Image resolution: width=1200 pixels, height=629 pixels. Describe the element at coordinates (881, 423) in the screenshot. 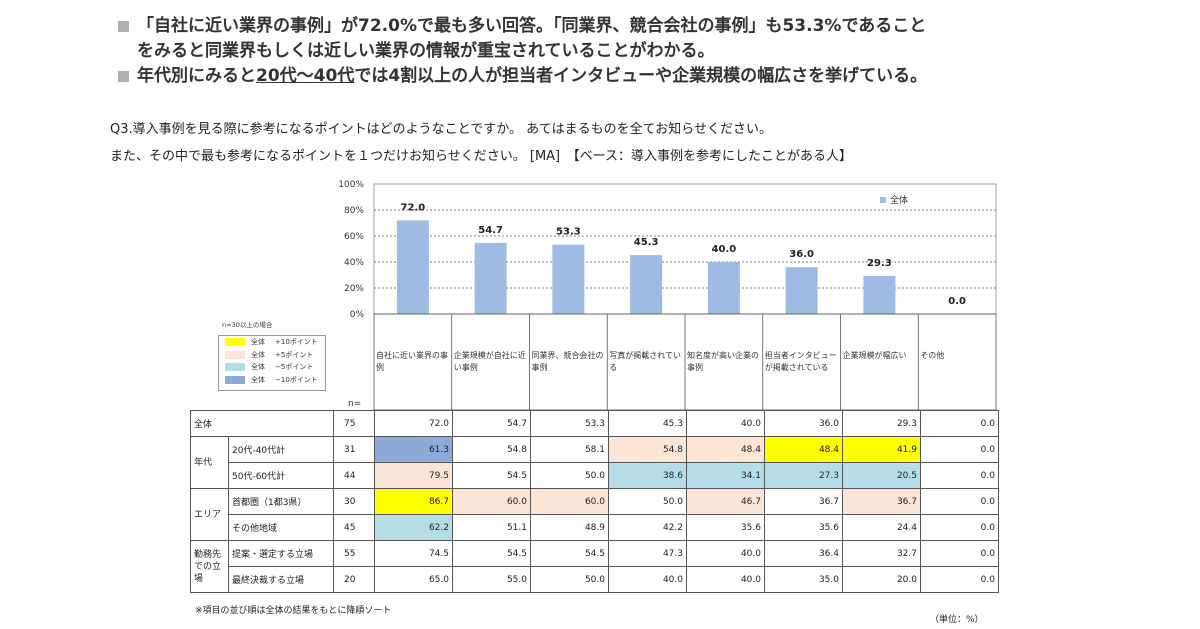

I see `value-cell: 29.3` at that location.